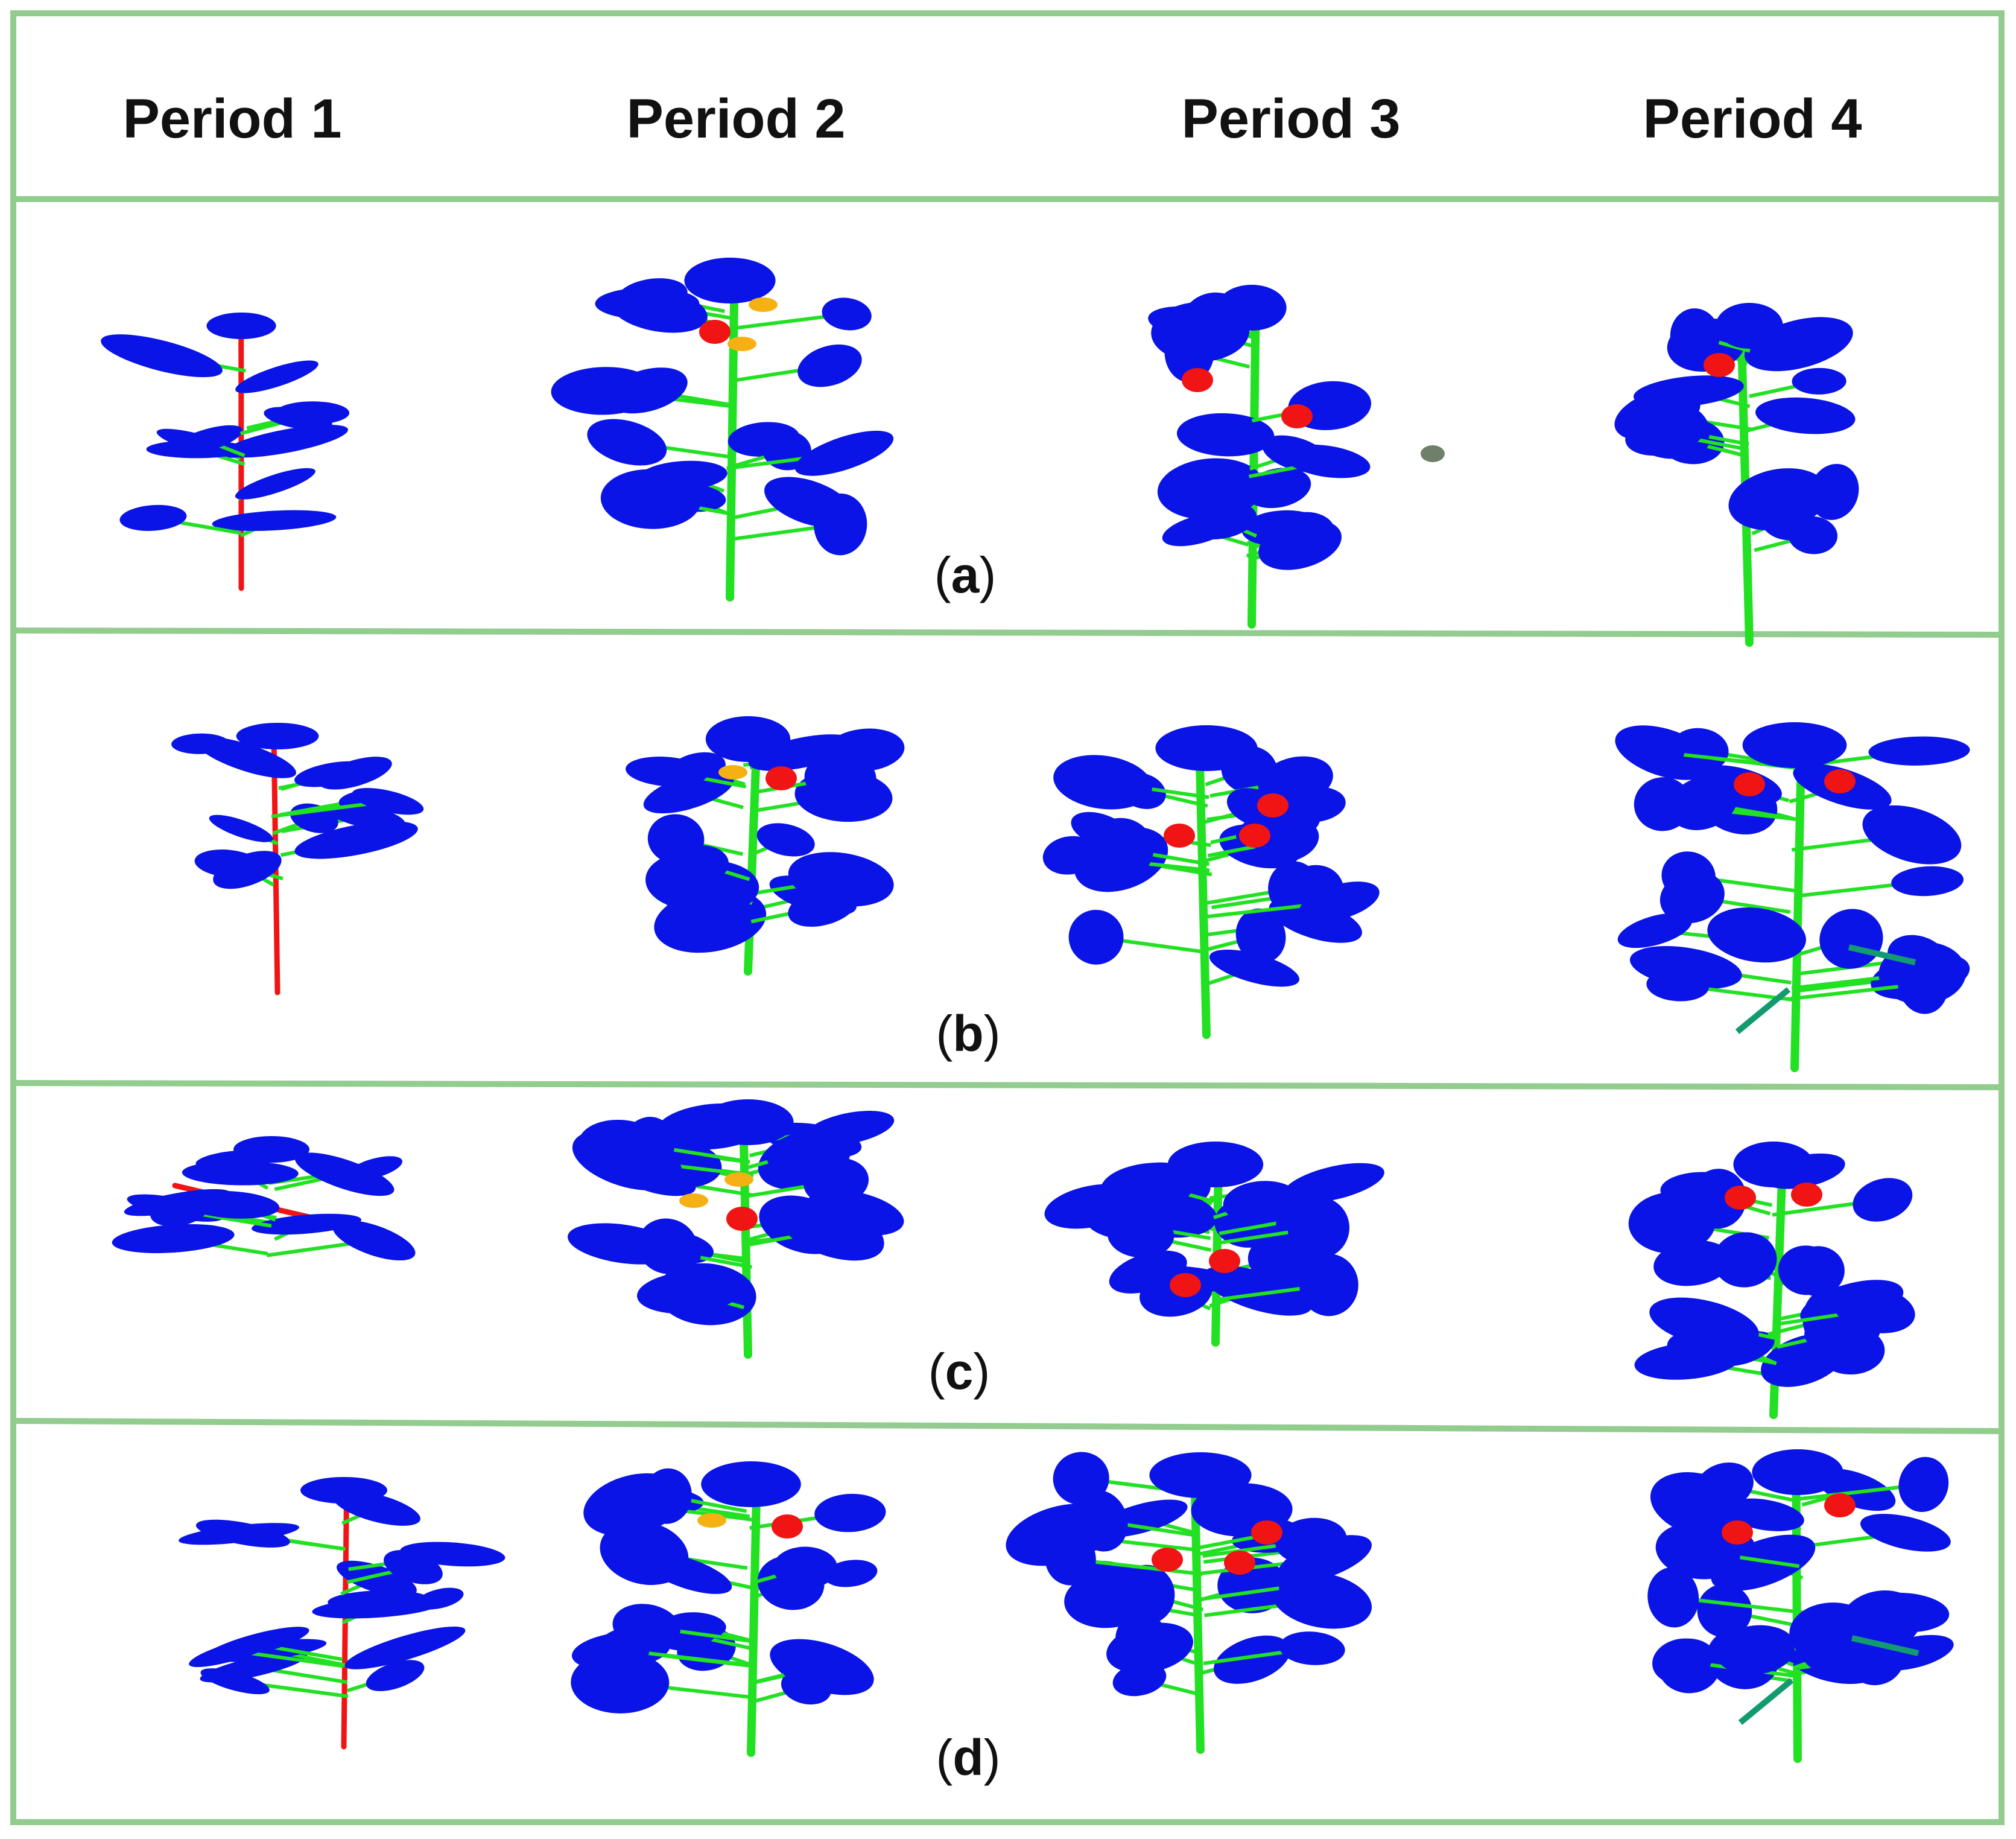  Describe the element at coordinates (232, 119) in the screenshot. I see `header-period-1: Period 1` at that location.